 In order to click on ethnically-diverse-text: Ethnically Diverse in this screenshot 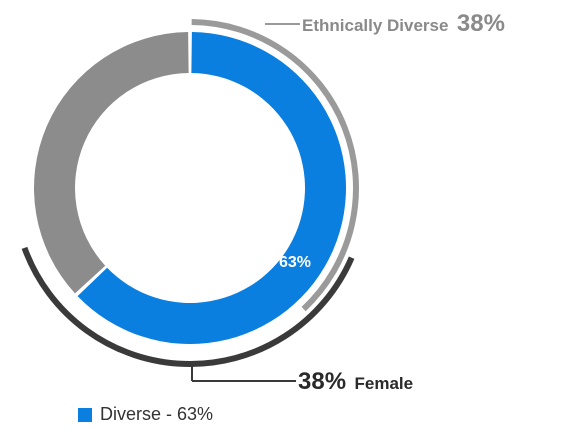, I will do `click(375, 25)`.